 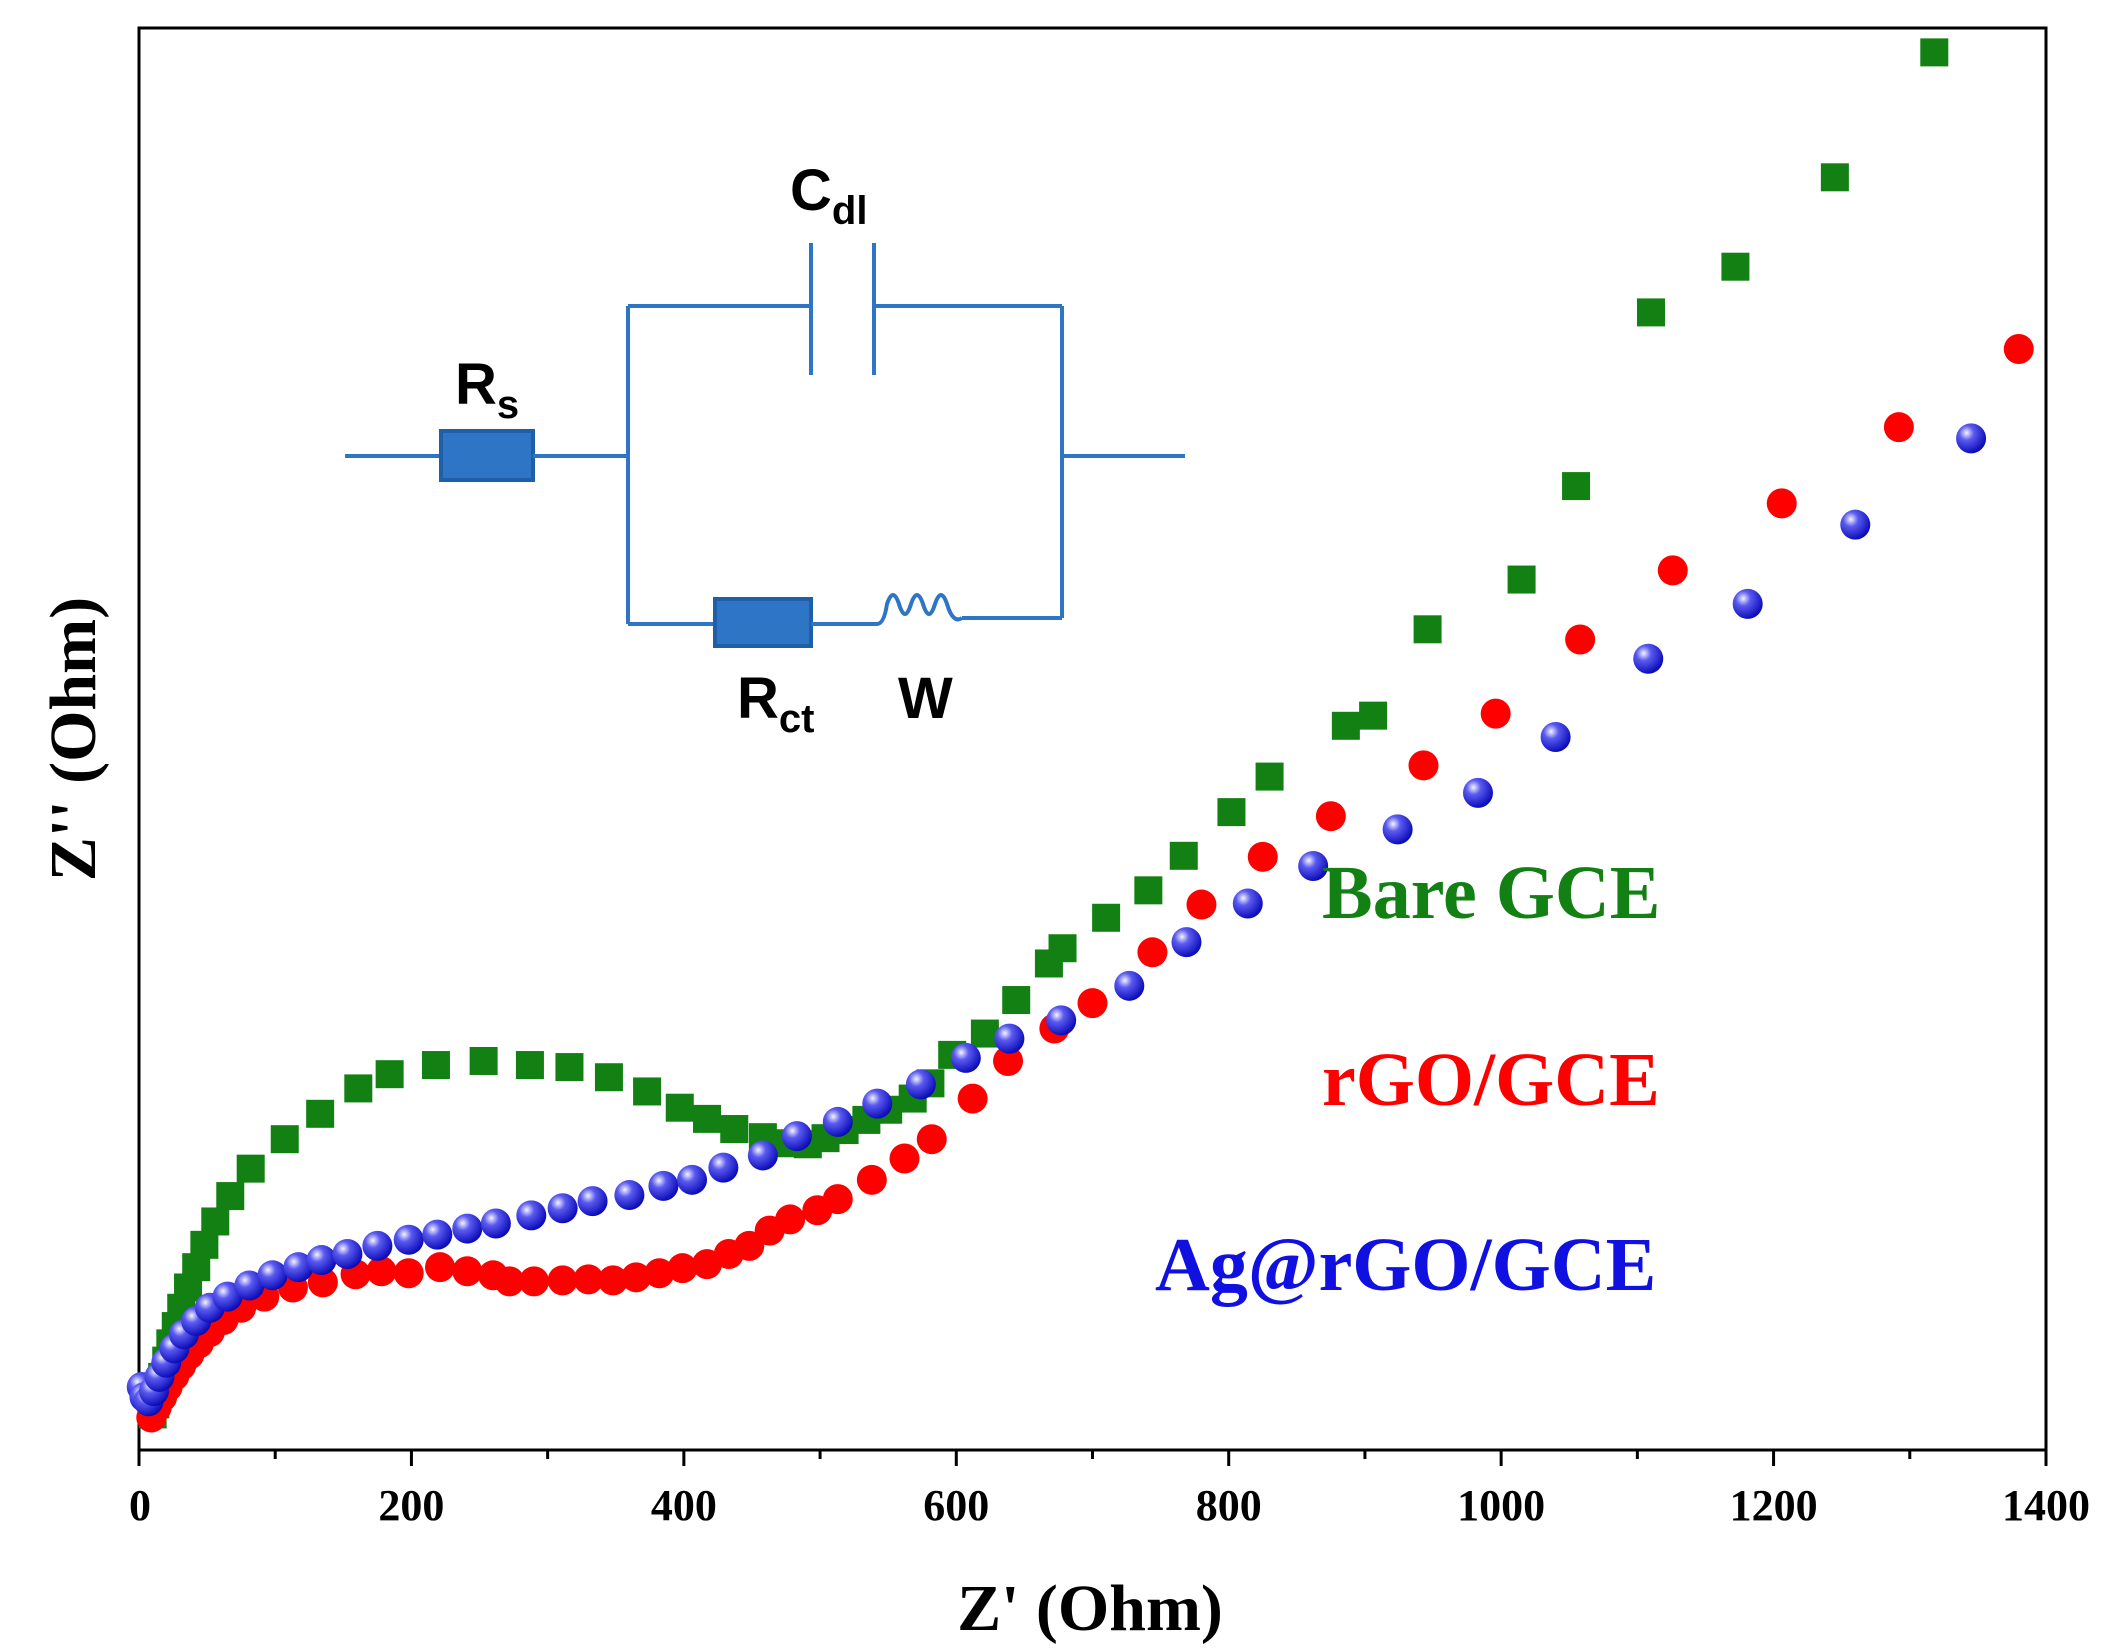 What do you see at coordinates (1405, 1265) in the screenshot?
I see `legend-entry-ag-rgo-gce: Ag@rGO/GCE` at bounding box center [1405, 1265].